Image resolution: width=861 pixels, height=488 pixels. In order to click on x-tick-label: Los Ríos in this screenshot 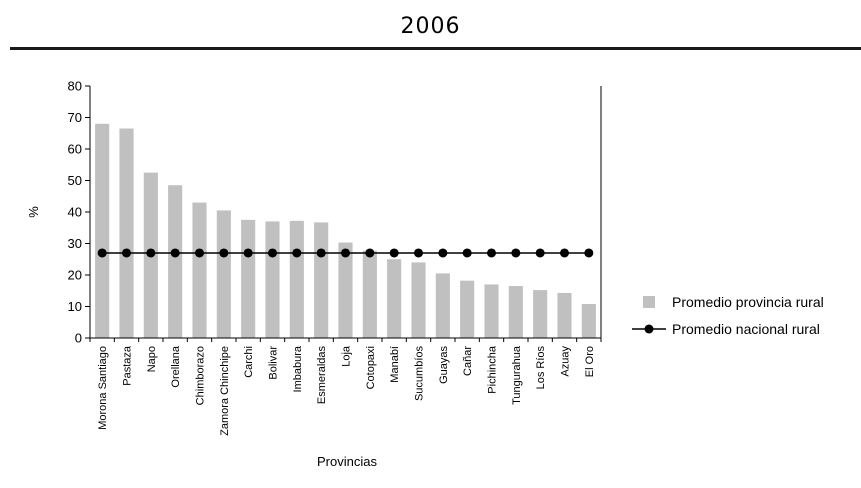, I will do `click(541, 368)`.